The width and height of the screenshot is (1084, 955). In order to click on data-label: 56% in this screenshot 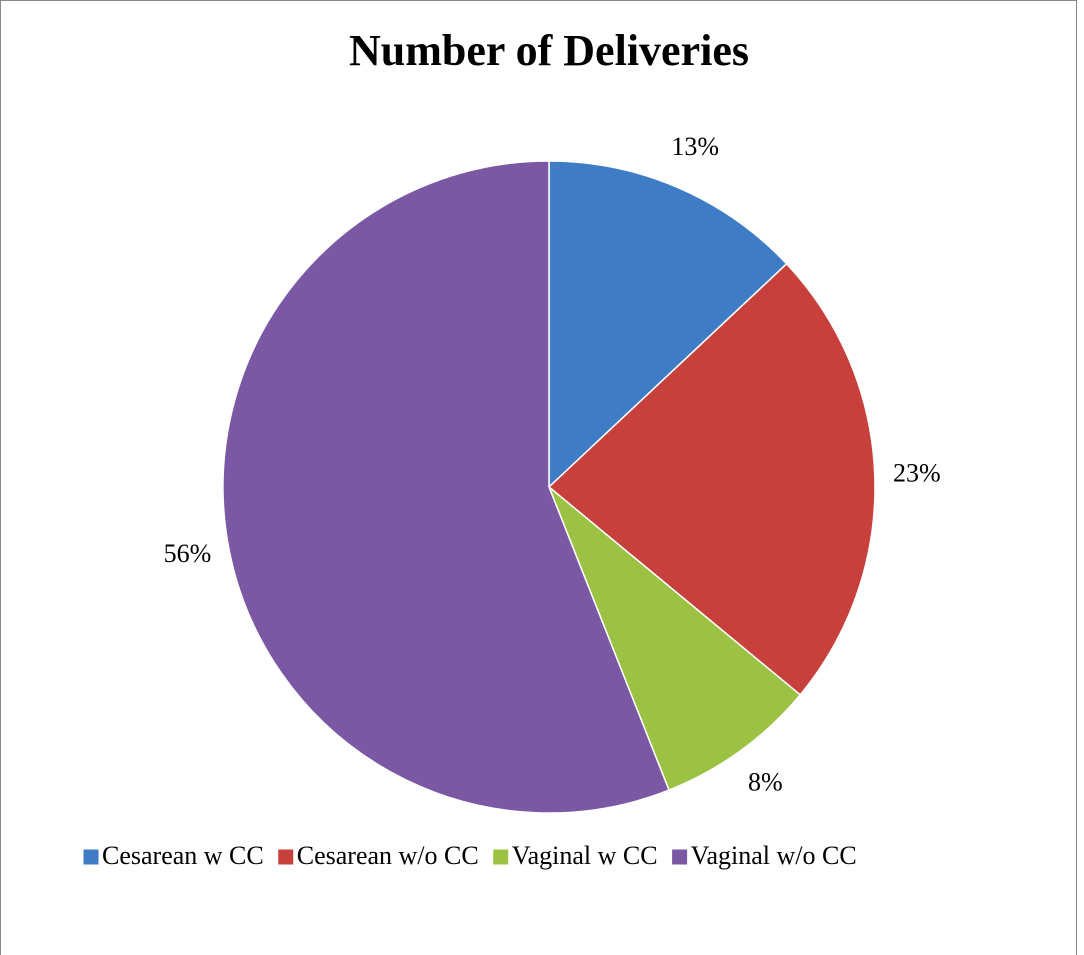, I will do `click(188, 553)`.